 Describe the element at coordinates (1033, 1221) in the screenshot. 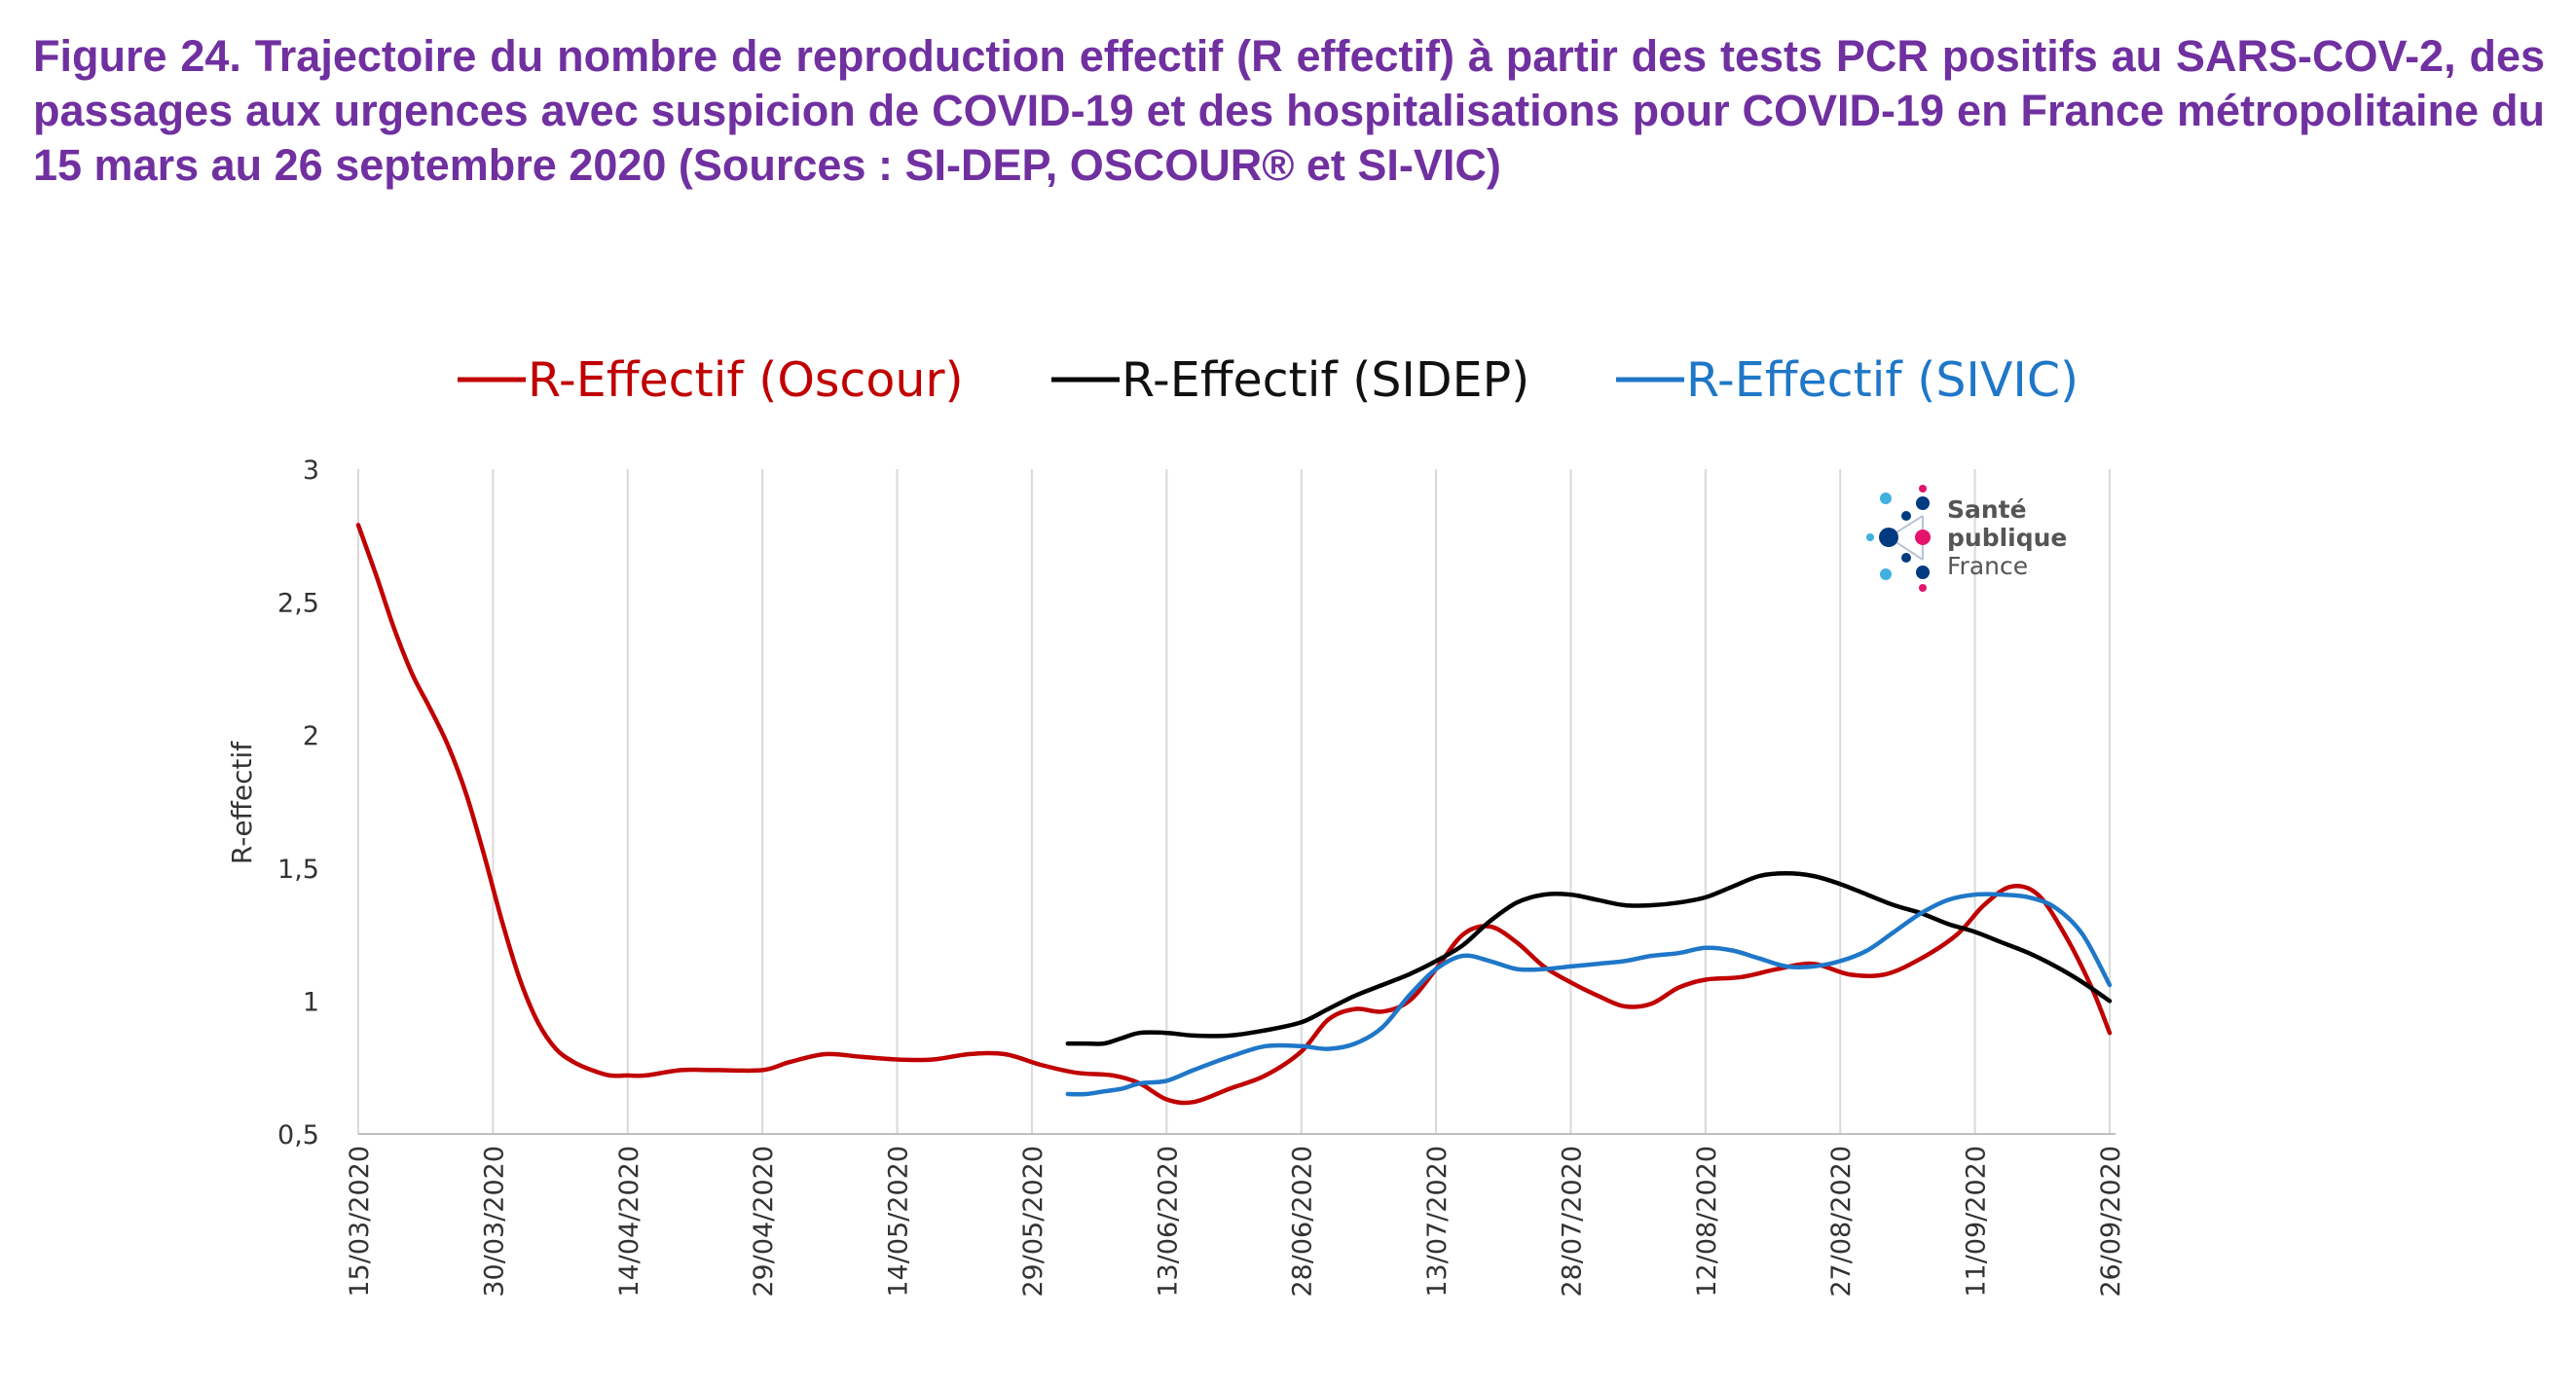

I see `x-tick-label: 29/05/2020` at that location.